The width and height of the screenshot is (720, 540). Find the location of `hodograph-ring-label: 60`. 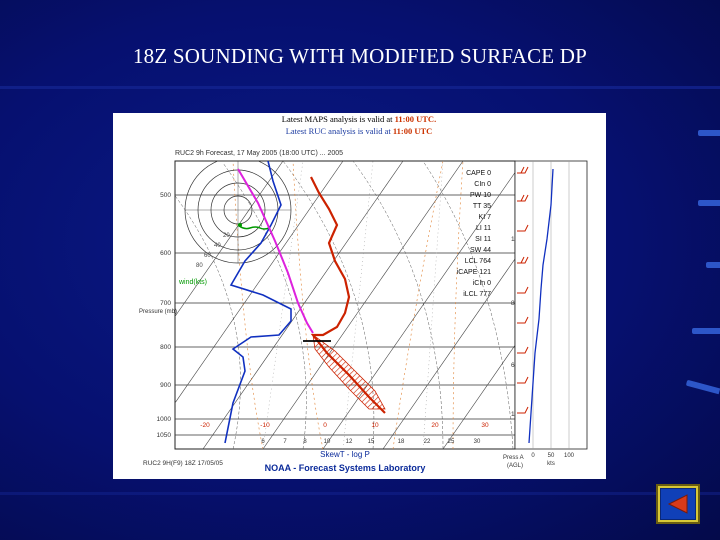

hodograph-ring-label: 60 is located at coordinates (207, 256).